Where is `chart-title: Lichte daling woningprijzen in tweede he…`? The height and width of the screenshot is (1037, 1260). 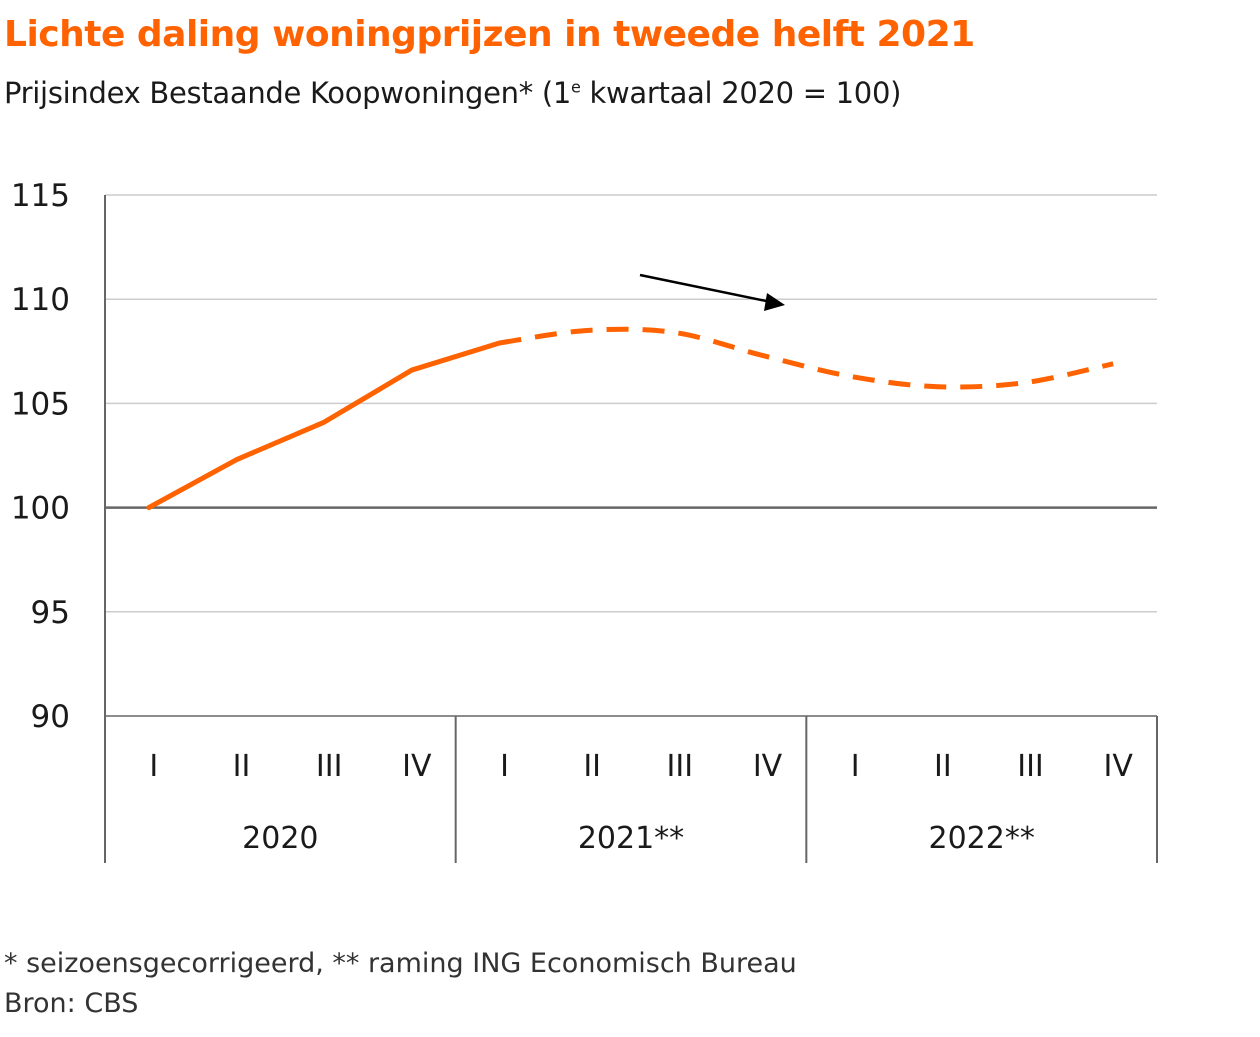 chart-title: Lichte daling woningprijzen in tweede he… is located at coordinates (489, 34).